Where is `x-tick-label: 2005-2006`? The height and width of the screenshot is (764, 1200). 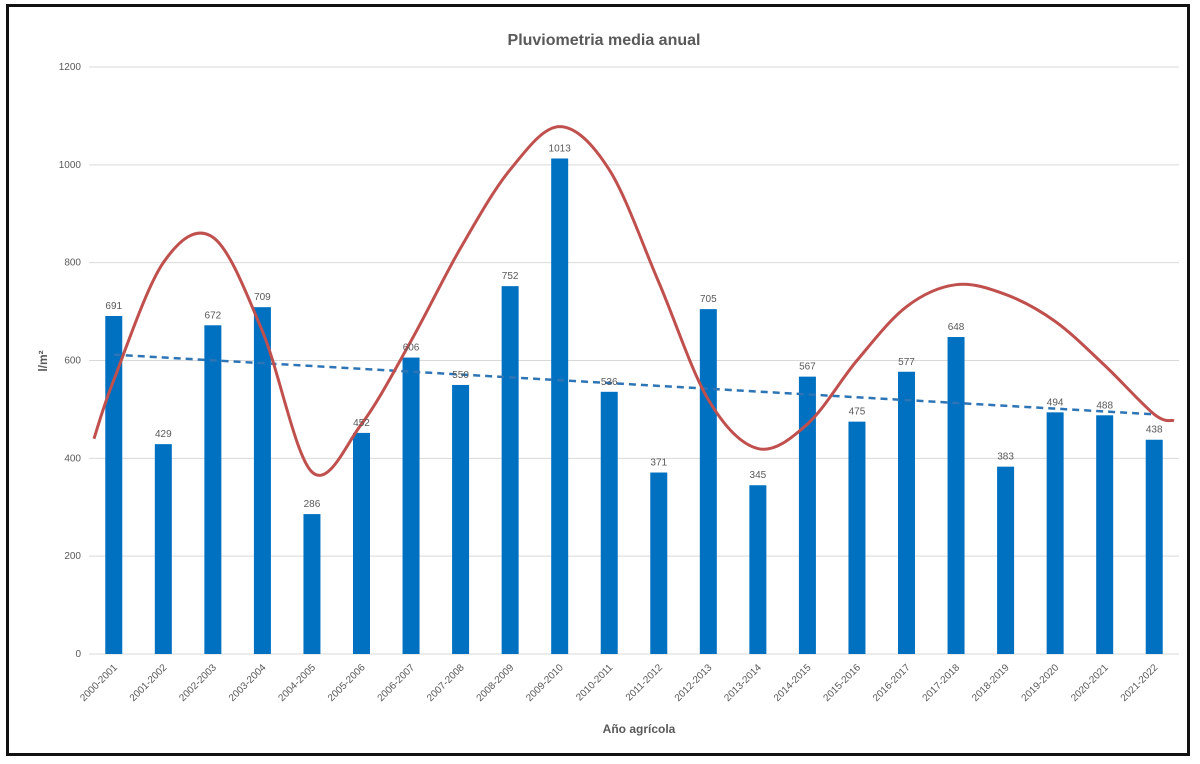 x-tick-label: 2005-2006 is located at coordinates (347, 683).